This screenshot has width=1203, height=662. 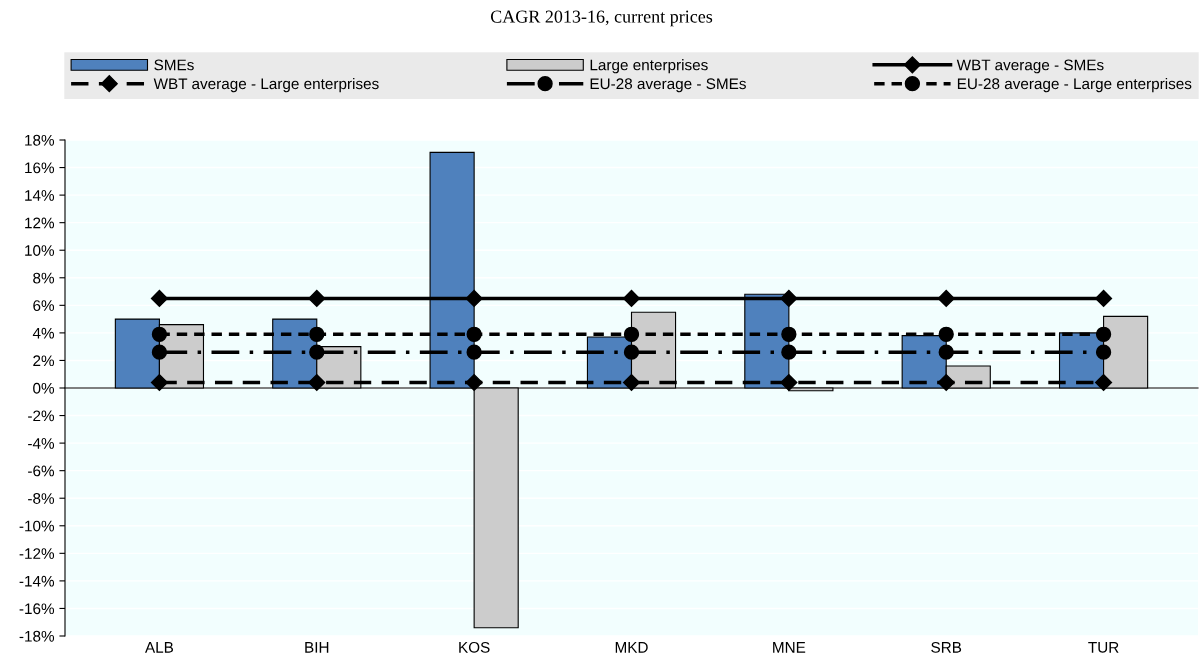 I want to click on x-tick-label: SRB, so click(x=946, y=647).